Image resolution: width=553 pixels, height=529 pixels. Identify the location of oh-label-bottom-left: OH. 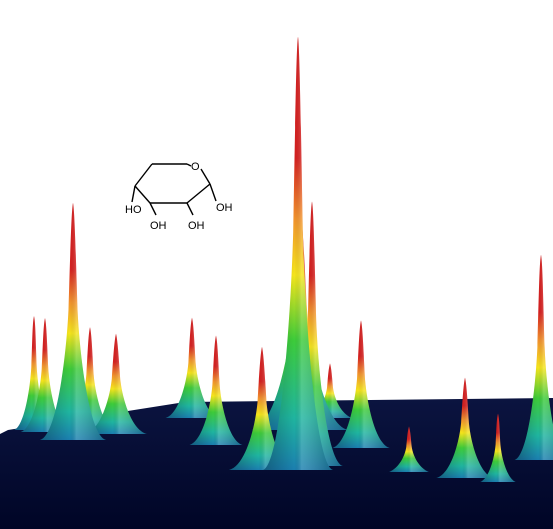
(158, 226).